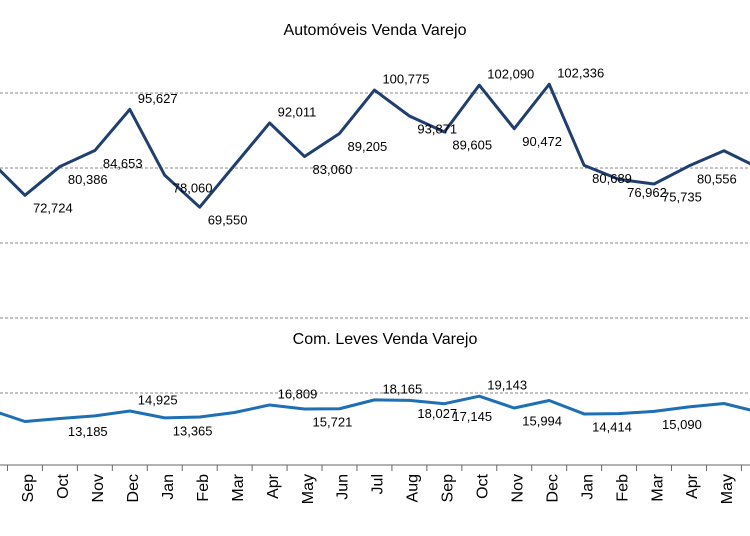 This screenshot has width=750, height=536. Describe the element at coordinates (158, 98) in the screenshot. I see `data-label: 95,627` at that location.